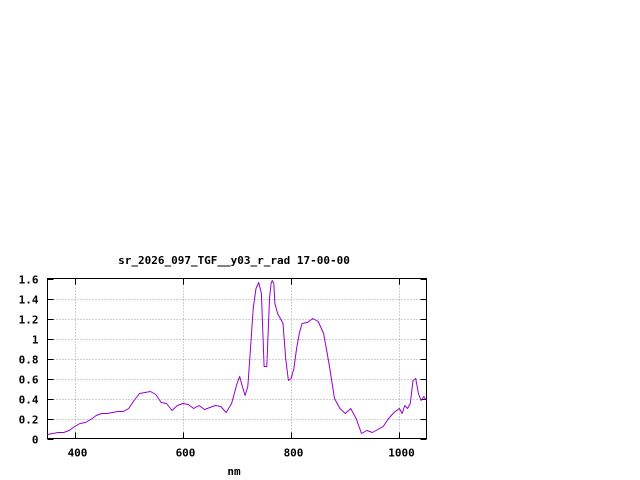  I want to click on y-tick-label: 0.6, so click(29, 380).